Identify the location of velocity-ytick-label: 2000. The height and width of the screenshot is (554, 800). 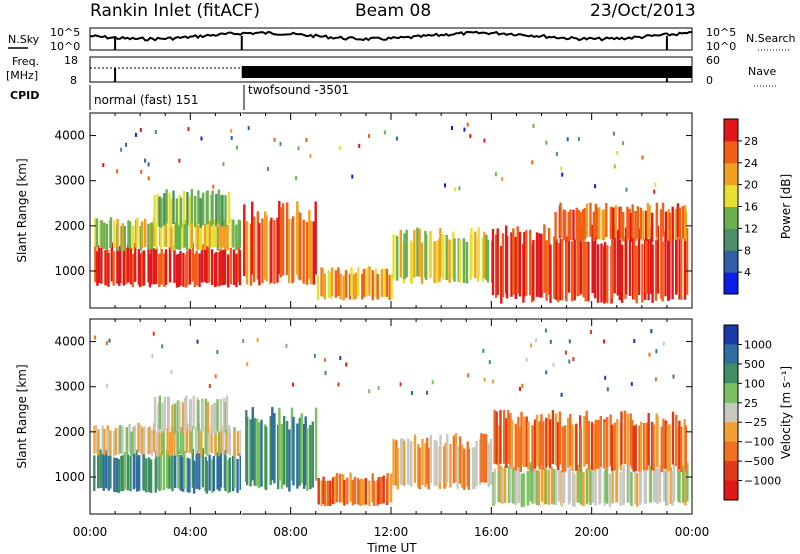
(69, 432).